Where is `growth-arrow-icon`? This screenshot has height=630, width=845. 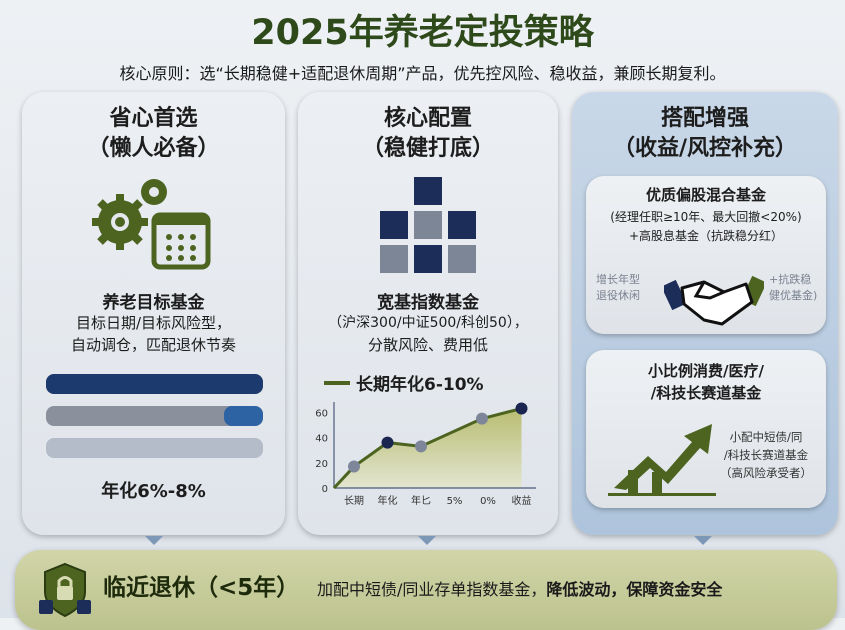 growth-arrow-icon is located at coordinates (662, 460).